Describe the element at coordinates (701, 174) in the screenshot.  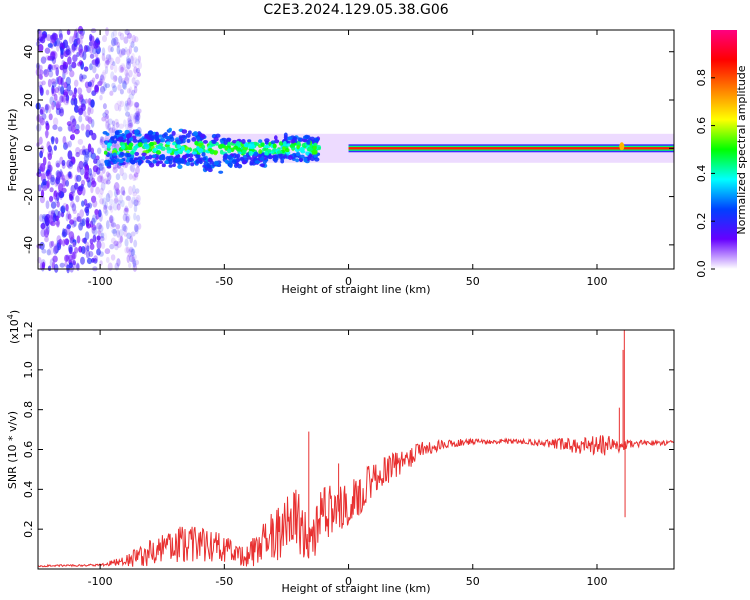
I see `colorbar-tick-label: 0.4` at that location.